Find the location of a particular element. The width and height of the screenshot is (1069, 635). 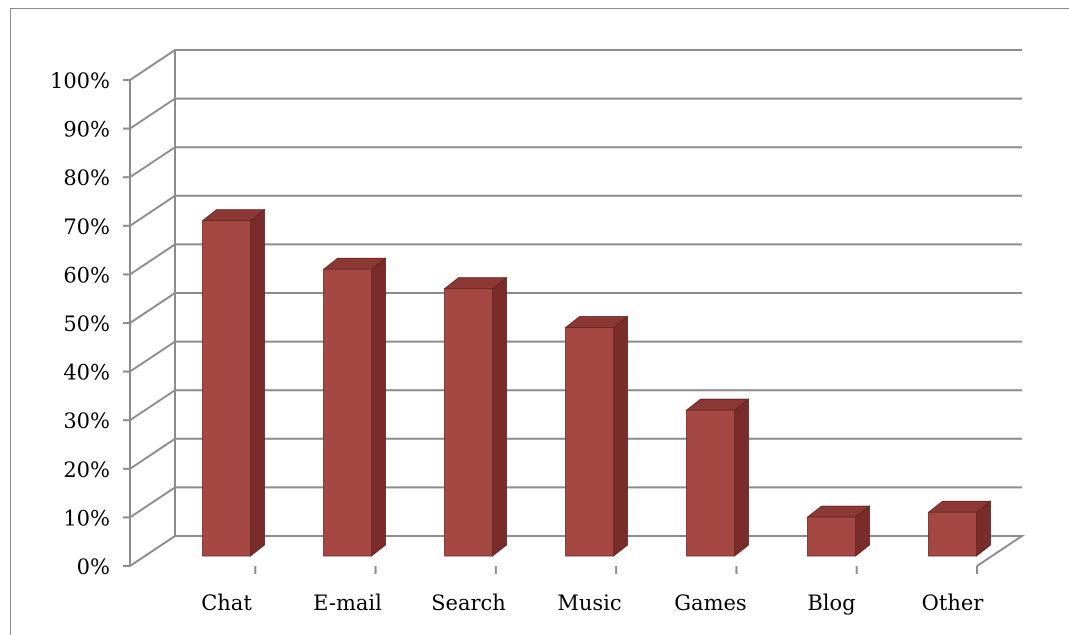

x-axis-ticks: Chat E-mail Search Music Games Blog Other is located at coordinates (592, 603).